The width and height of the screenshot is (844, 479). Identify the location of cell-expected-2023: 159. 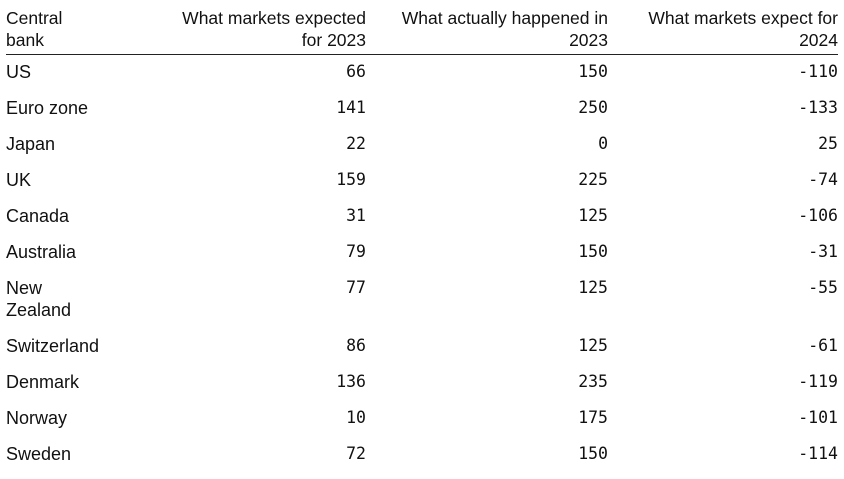
(351, 179).